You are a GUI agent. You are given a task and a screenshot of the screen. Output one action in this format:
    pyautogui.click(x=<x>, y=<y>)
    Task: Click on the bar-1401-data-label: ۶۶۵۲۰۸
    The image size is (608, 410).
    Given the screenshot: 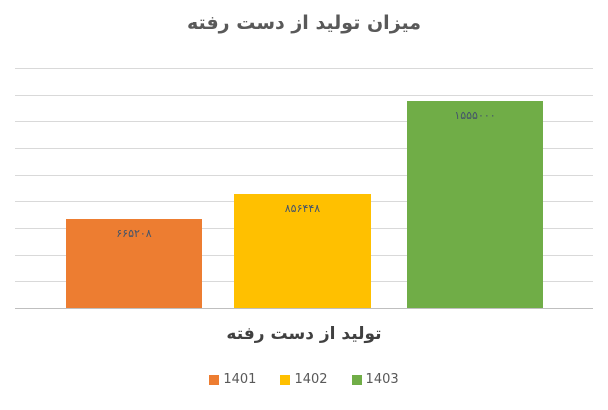 What is the action you would take?
    pyautogui.click(x=134, y=233)
    